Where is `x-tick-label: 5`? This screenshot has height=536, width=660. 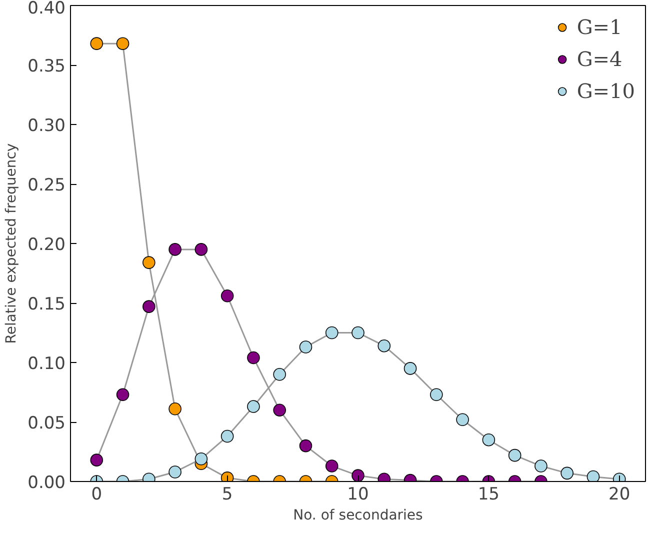 x-tick-label: 5 is located at coordinates (227, 494).